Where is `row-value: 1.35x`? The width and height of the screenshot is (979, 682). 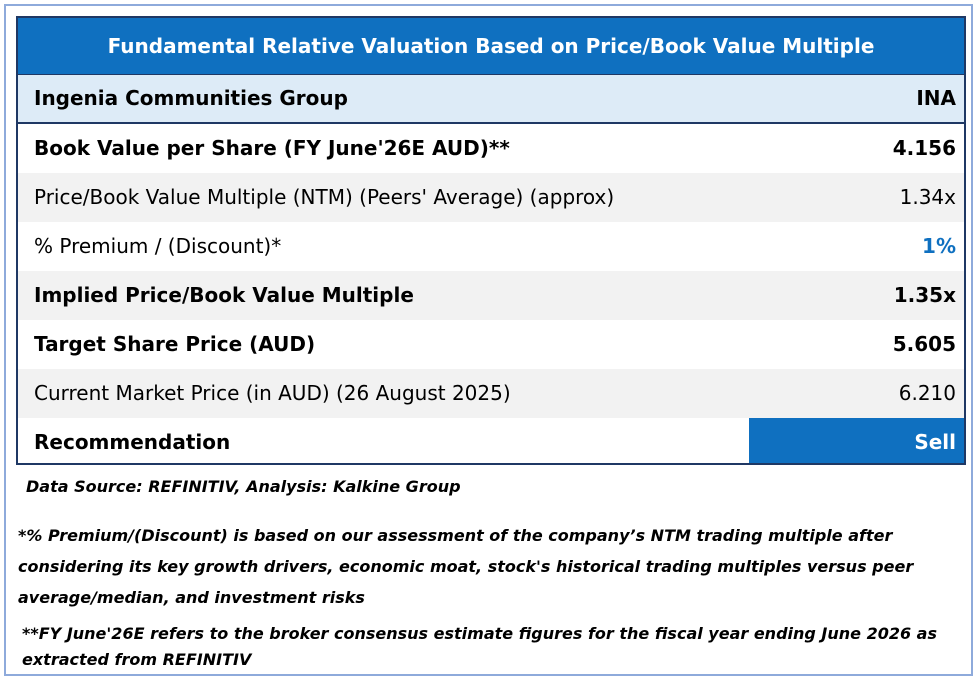 row-value: 1.35x is located at coordinates (924, 295).